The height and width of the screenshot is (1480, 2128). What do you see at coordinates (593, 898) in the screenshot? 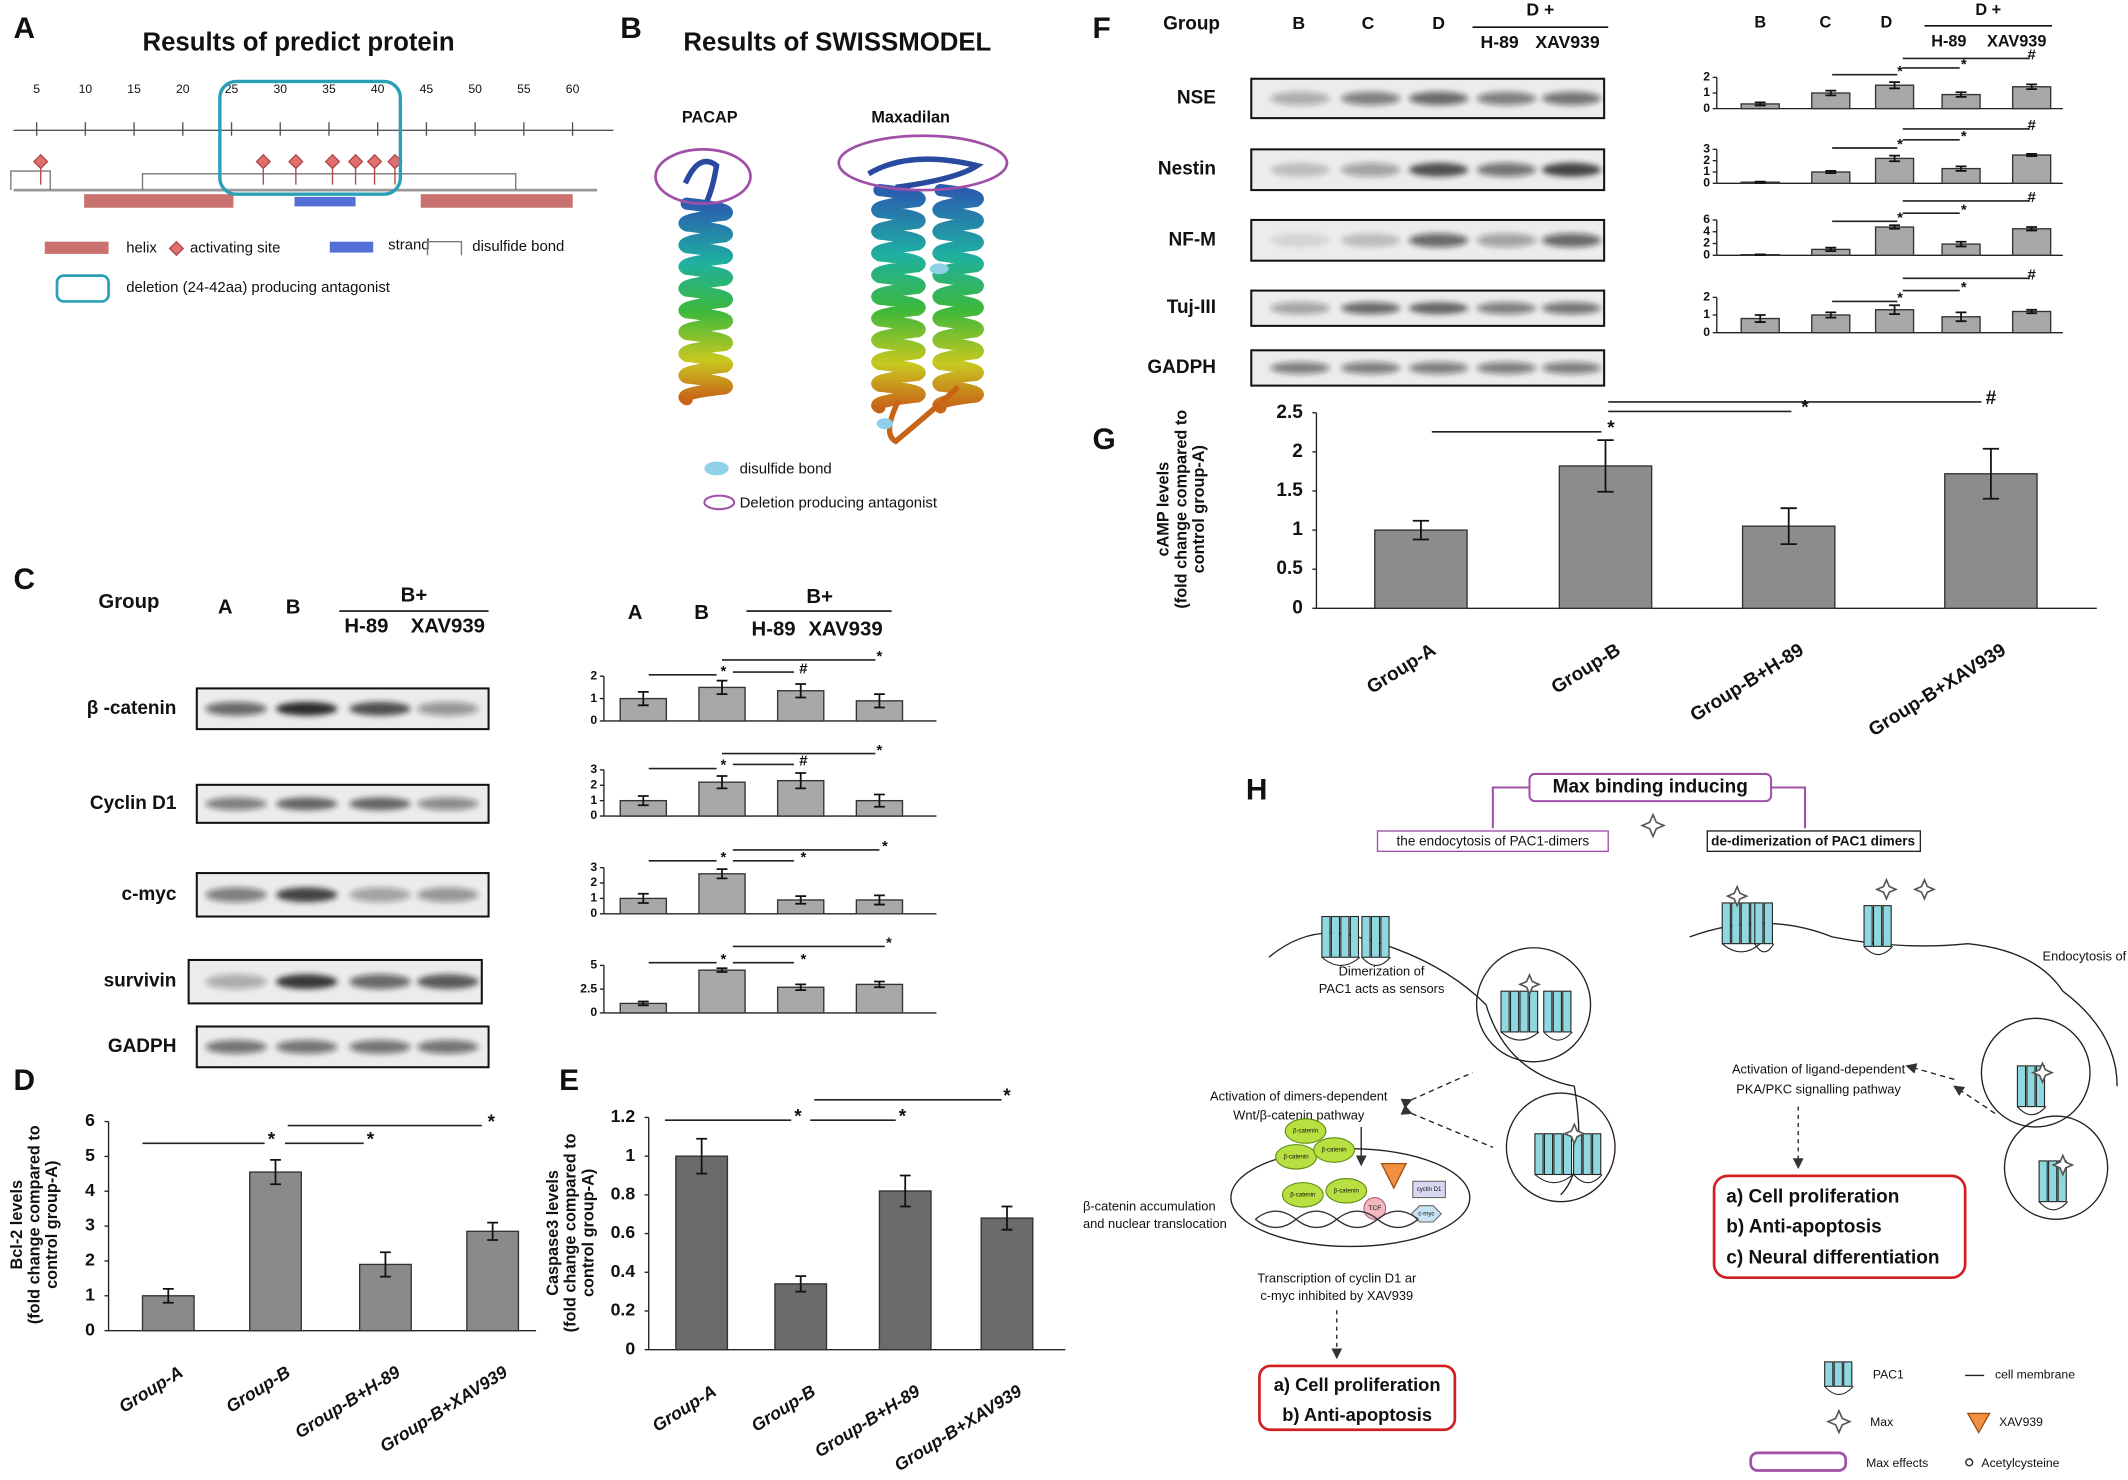
I see `y-tick-label: 1` at bounding box center [593, 898].